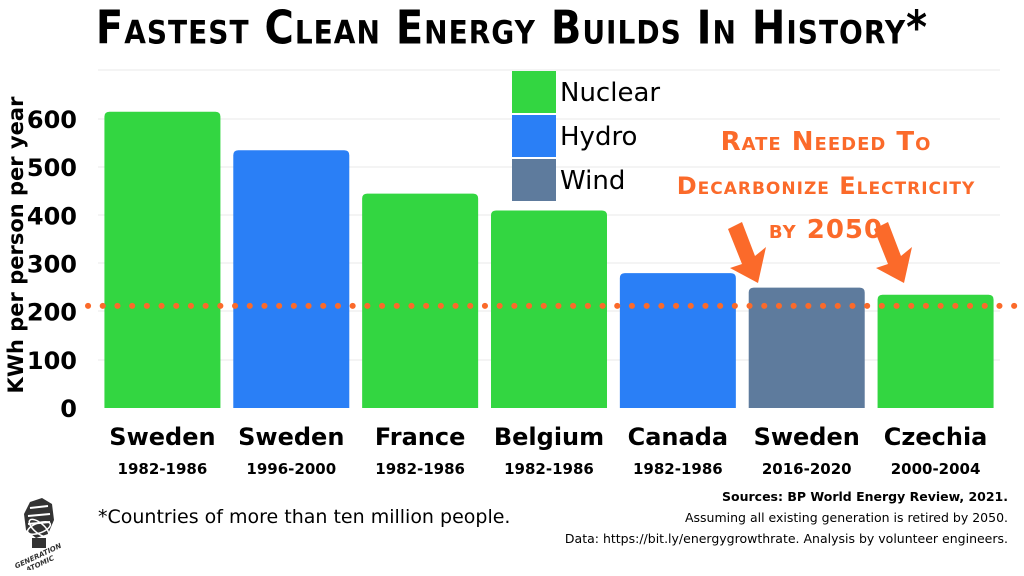 Image resolution: width=1024 pixels, height=576 pixels. What do you see at coordinates (826, 186) in the screenshot?
I see `target-annotation-line: Decarbonize Electricity` at bounding box center [826, 186].